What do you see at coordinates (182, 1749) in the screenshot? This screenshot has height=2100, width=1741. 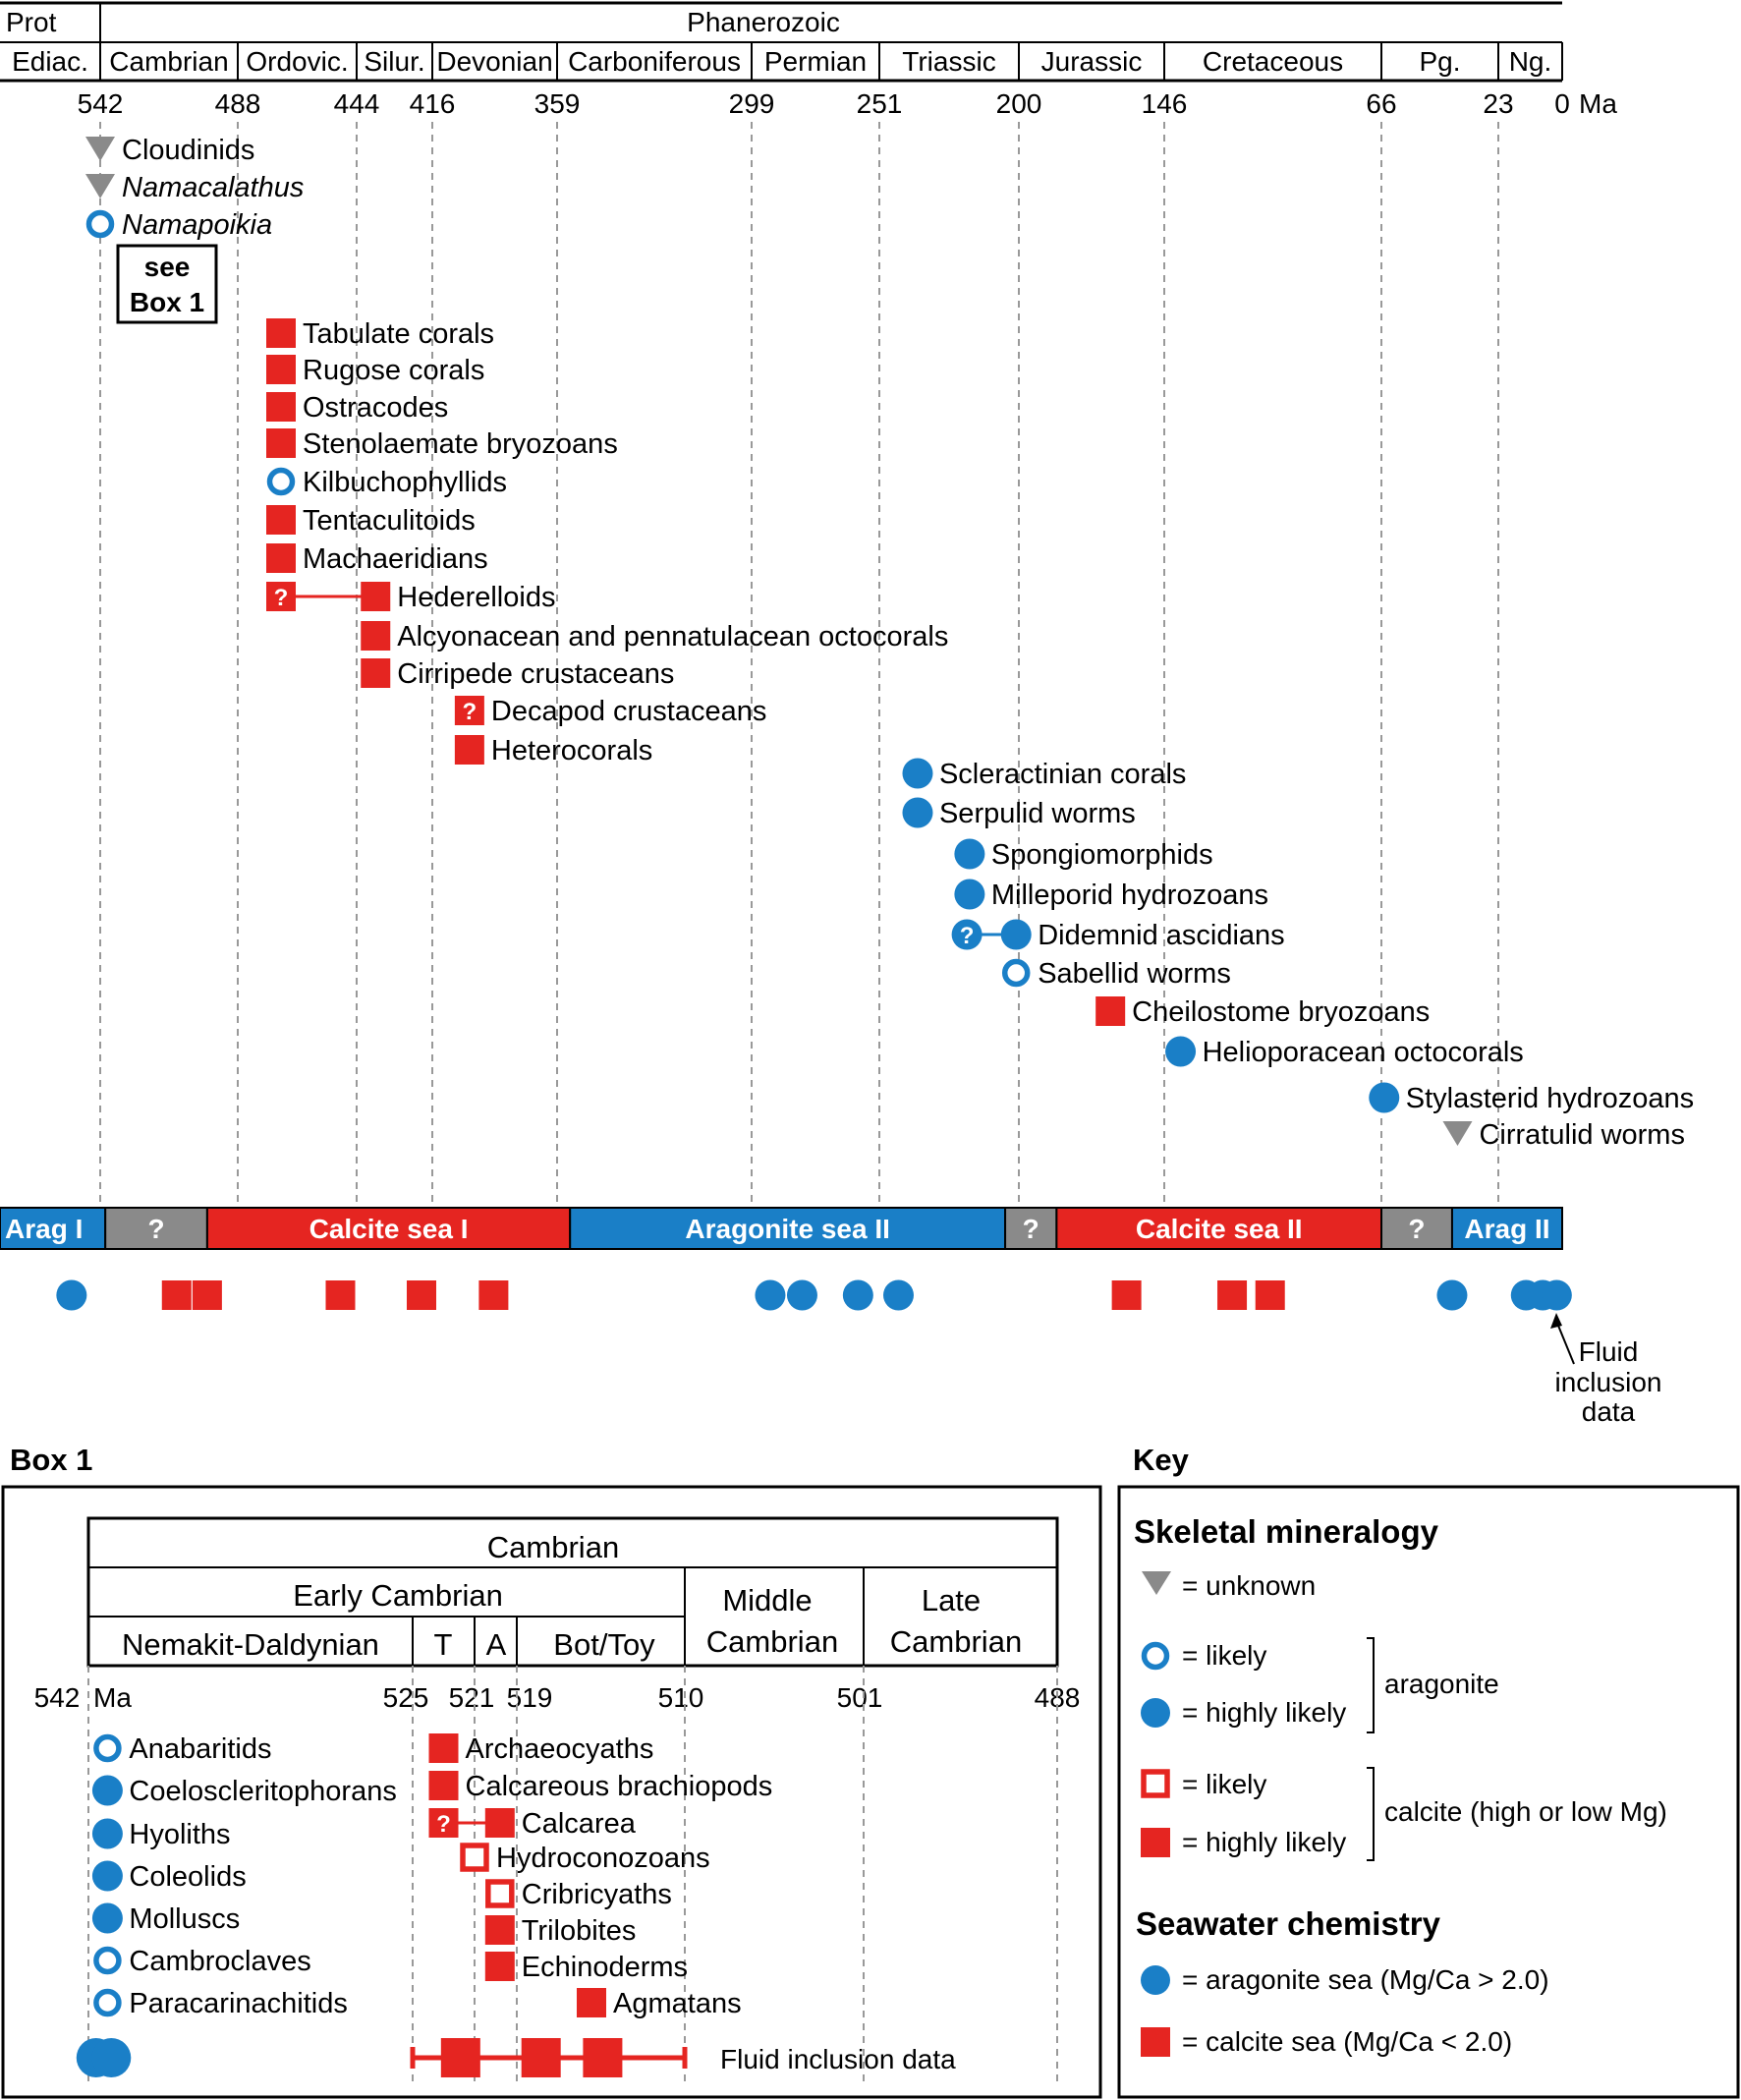 I see `box1-taxon-anabaritids: Anabaritids` at bounding box center [182, 1749].